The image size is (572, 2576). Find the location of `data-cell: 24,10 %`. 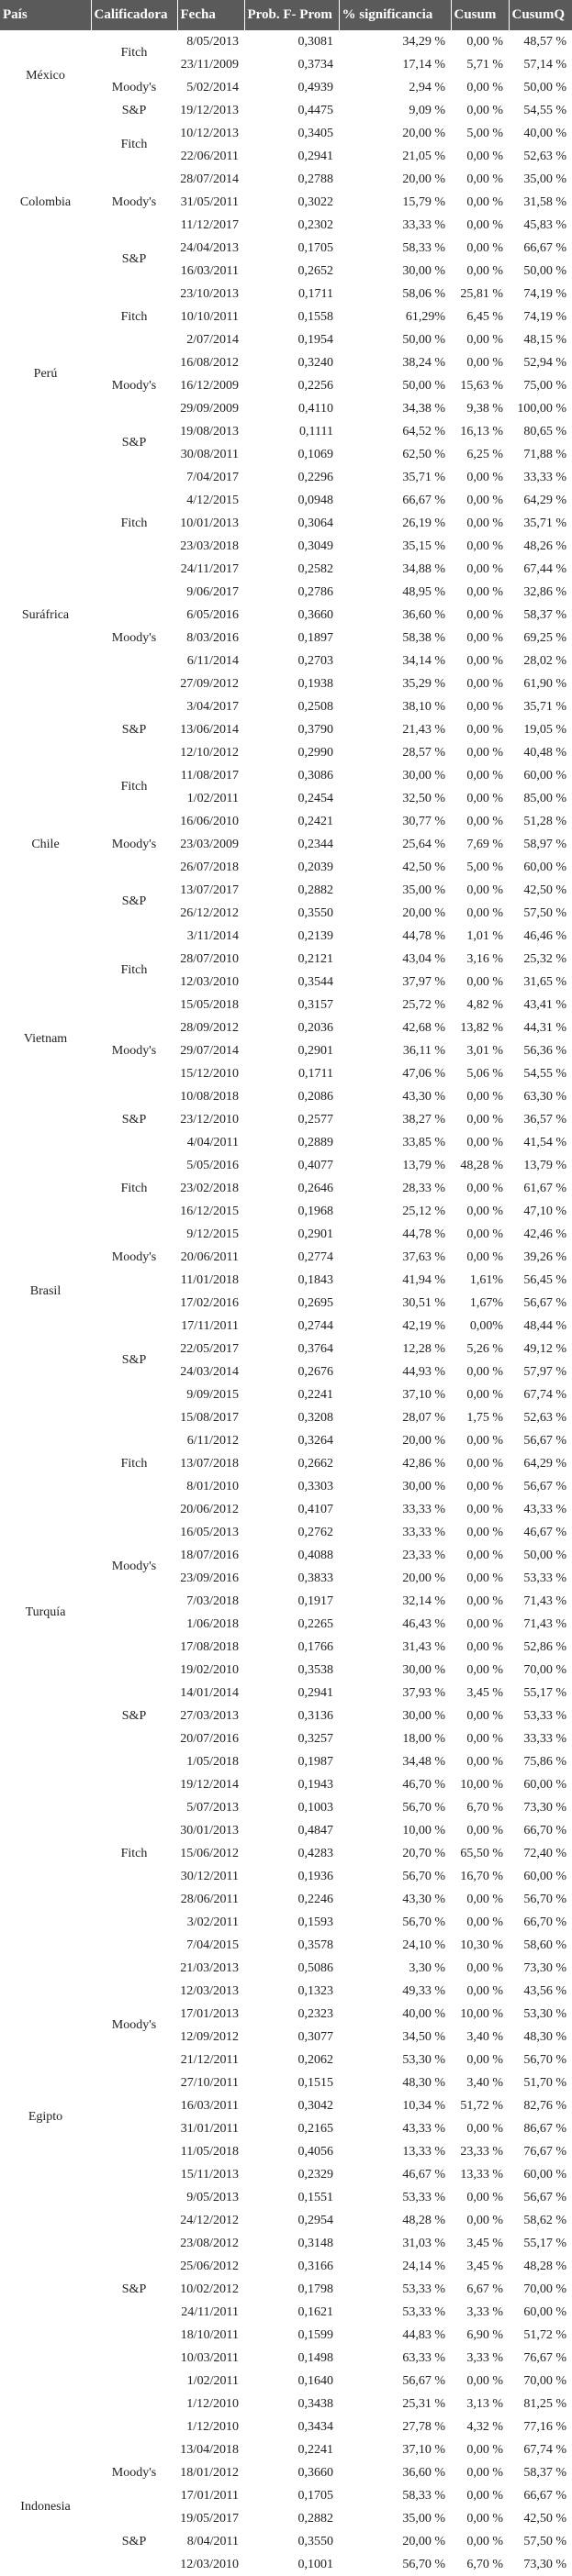

data-cell: 24,10 % is located at coordinates (424, 1945).